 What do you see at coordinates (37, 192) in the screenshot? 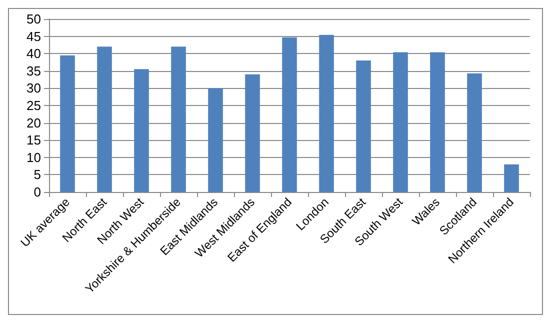
I see `y-tick-label: 0` at bounding box center [37, 192].